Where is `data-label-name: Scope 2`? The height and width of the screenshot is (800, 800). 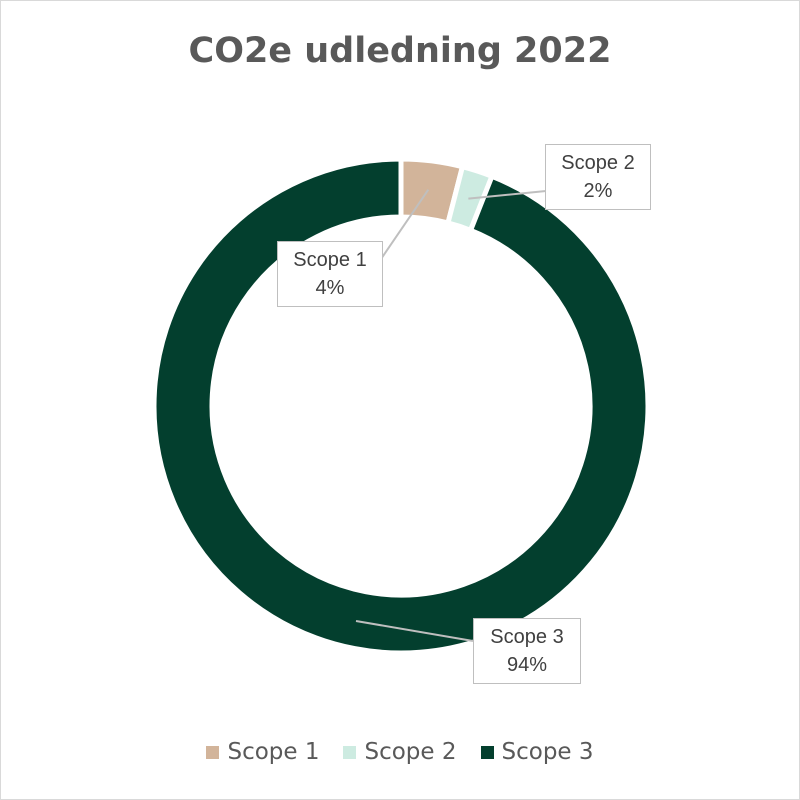 data-label-name: Scope 2 is located at coordinates (598, 163).